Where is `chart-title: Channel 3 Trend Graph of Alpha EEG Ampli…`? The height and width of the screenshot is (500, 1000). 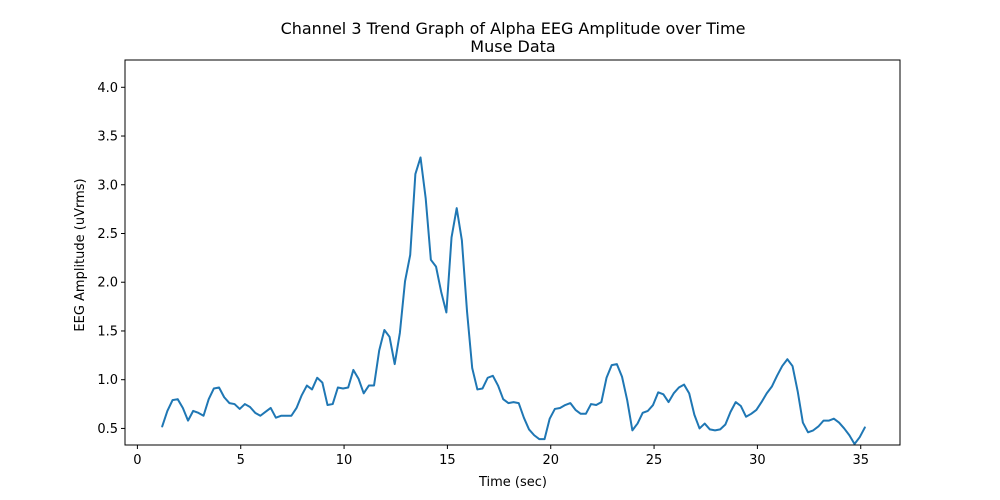 chart-title: Channel 3 Trend Graph of Alpha EEG Ampli… is located at coordinates (513, 28).